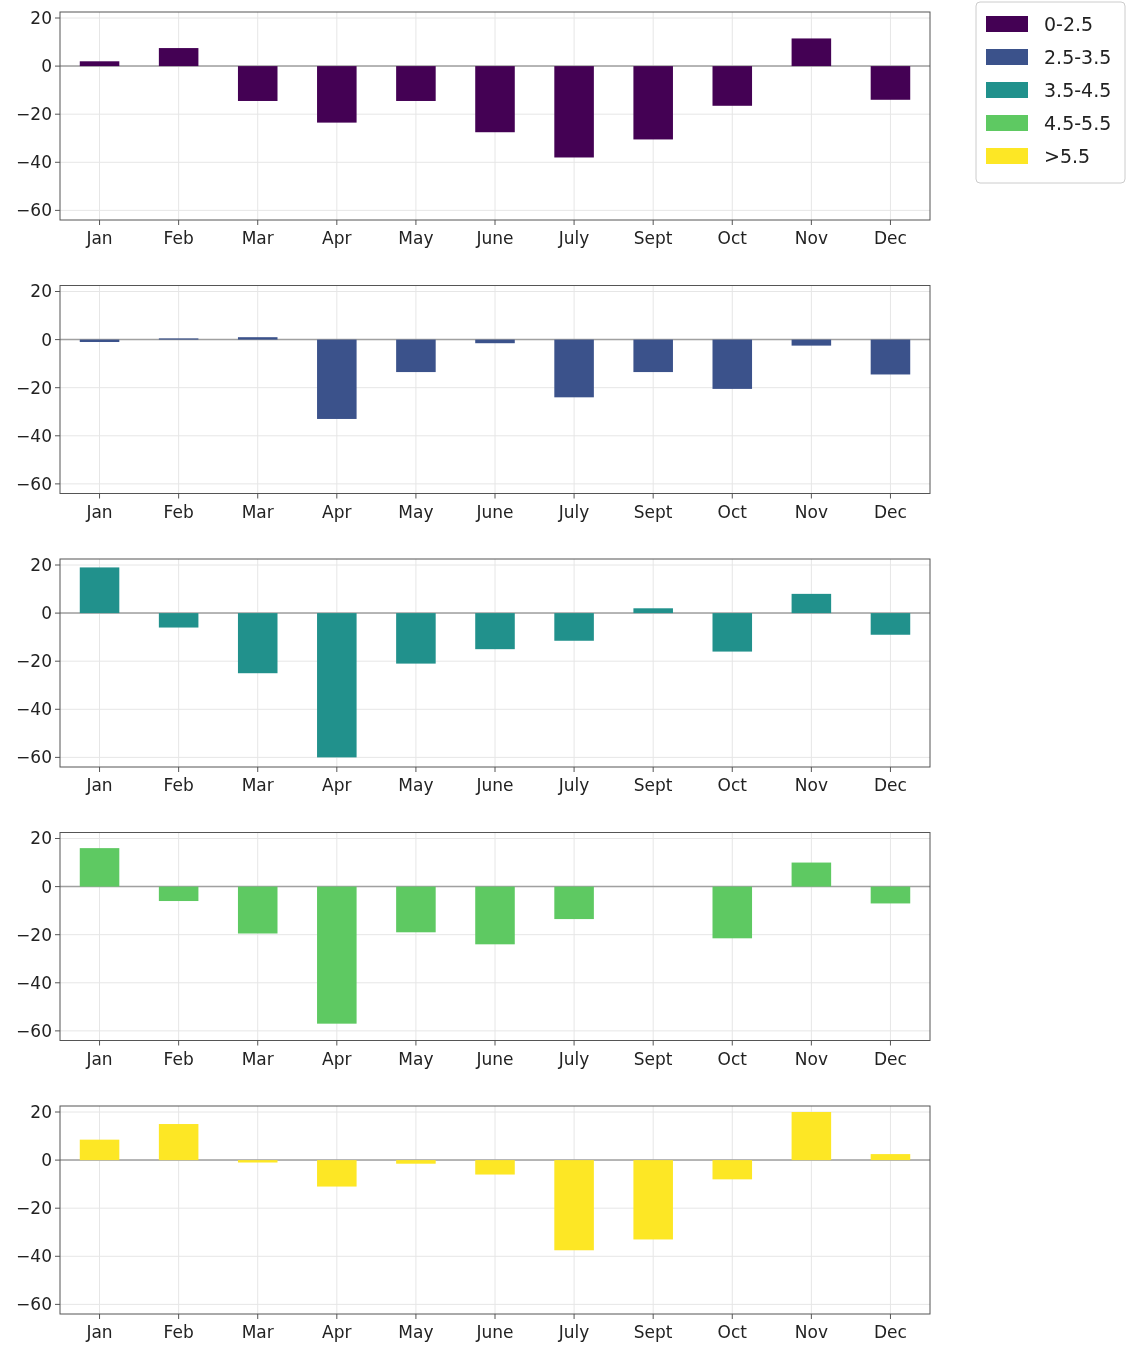 This screenshot has height=1346, width=1127. Describe the element at coordinates (1067, 155) in the screenshot. I see `legend-label: >5.5` at that location.